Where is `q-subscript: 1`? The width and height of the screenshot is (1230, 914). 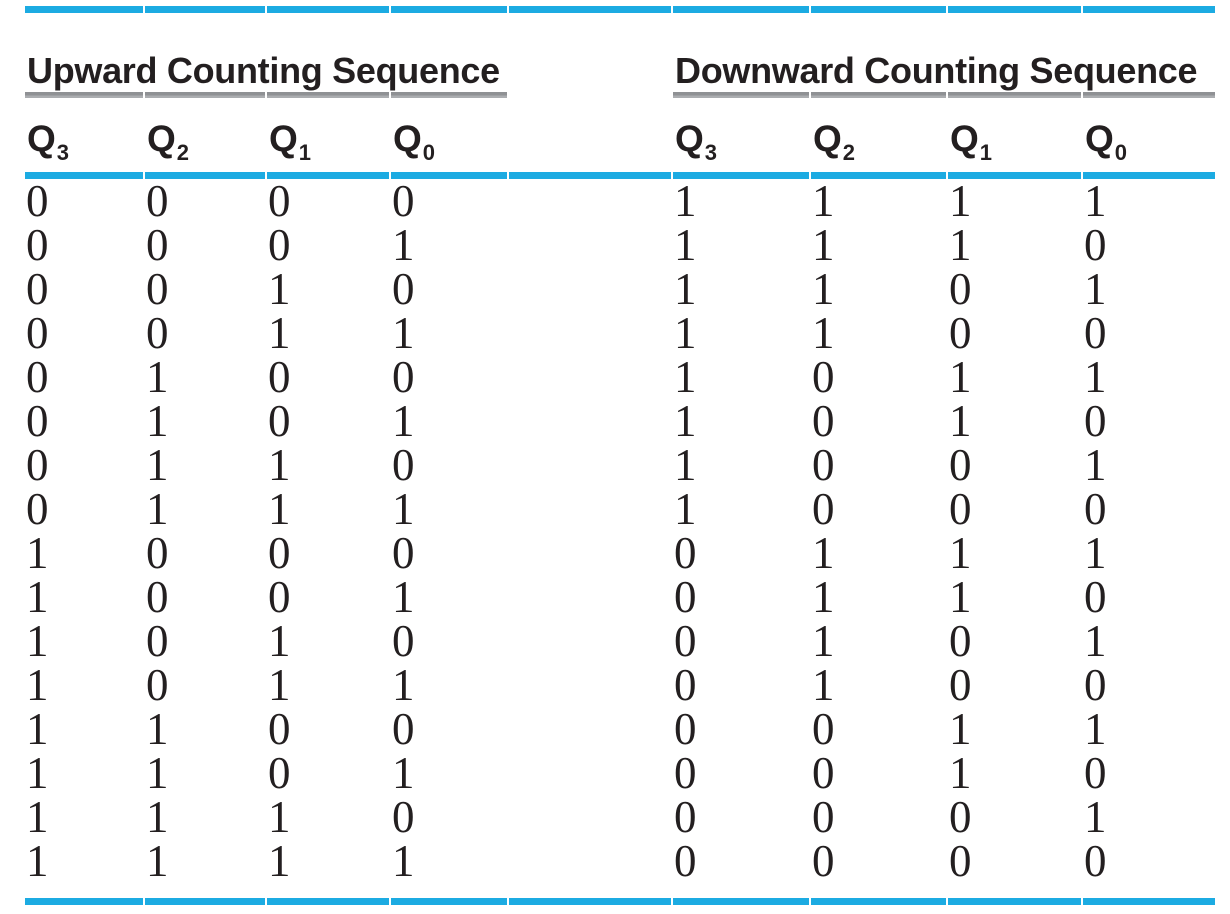
q-subscript: 1 is located at coordinates (305, 152).